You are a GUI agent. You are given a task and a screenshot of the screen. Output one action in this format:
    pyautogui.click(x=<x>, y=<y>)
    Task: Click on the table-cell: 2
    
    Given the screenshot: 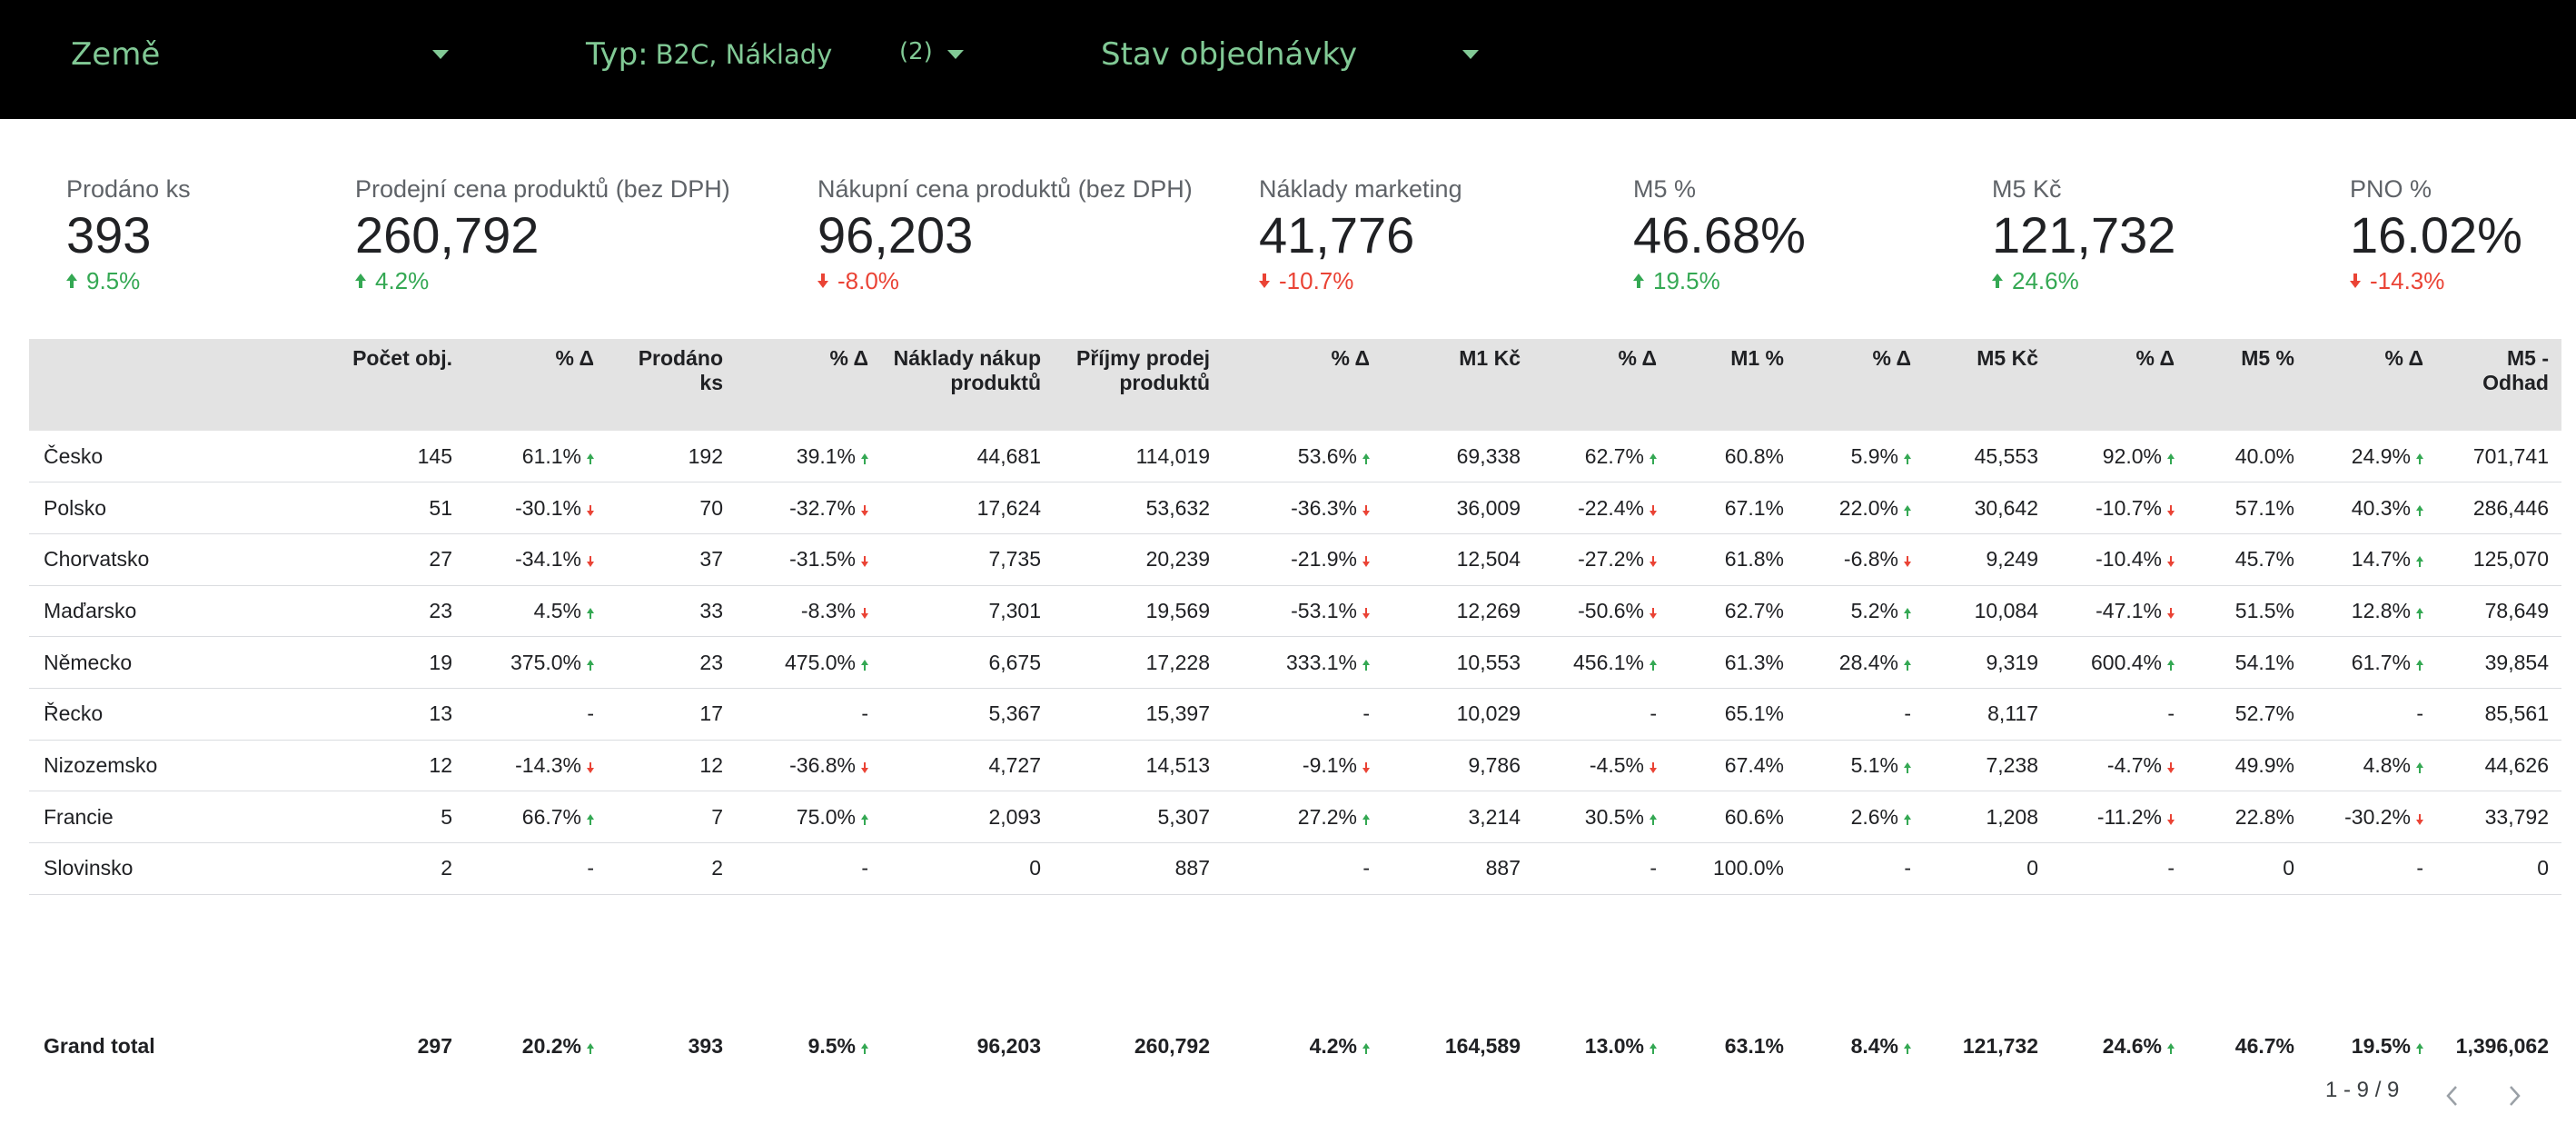 What is the action you would take?
    pyautogui.click(x=671, y=869)
    